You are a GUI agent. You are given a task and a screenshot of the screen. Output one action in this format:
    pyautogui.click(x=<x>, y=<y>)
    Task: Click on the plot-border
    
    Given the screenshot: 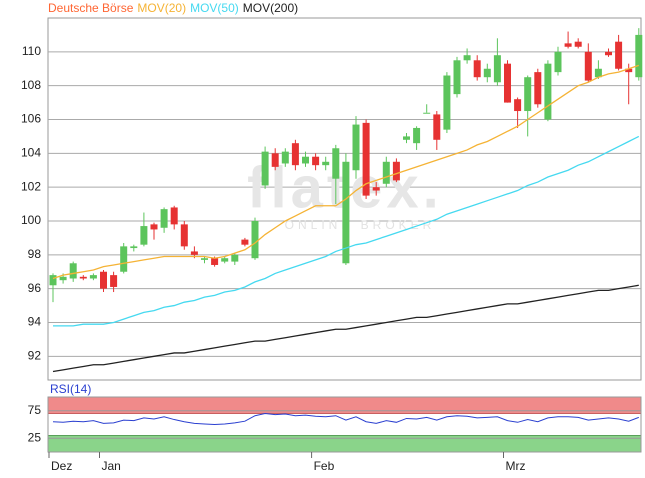 What is the action you would take?
    pyautogui.click(x=344, y=424)
    